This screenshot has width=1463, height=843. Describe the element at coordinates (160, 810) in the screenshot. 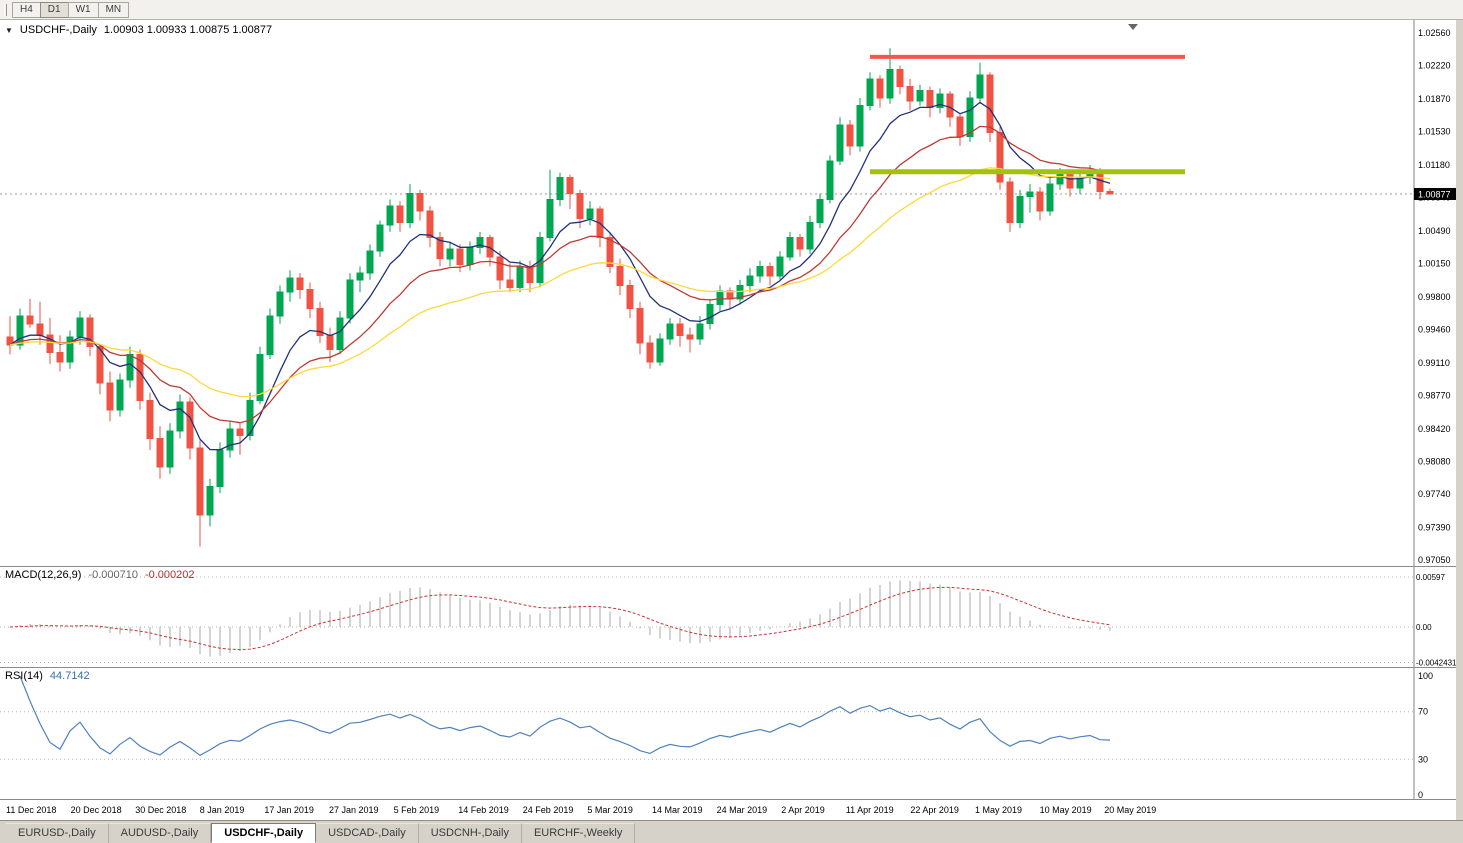

I see `date-label: 30 Dec 2018` at that location.